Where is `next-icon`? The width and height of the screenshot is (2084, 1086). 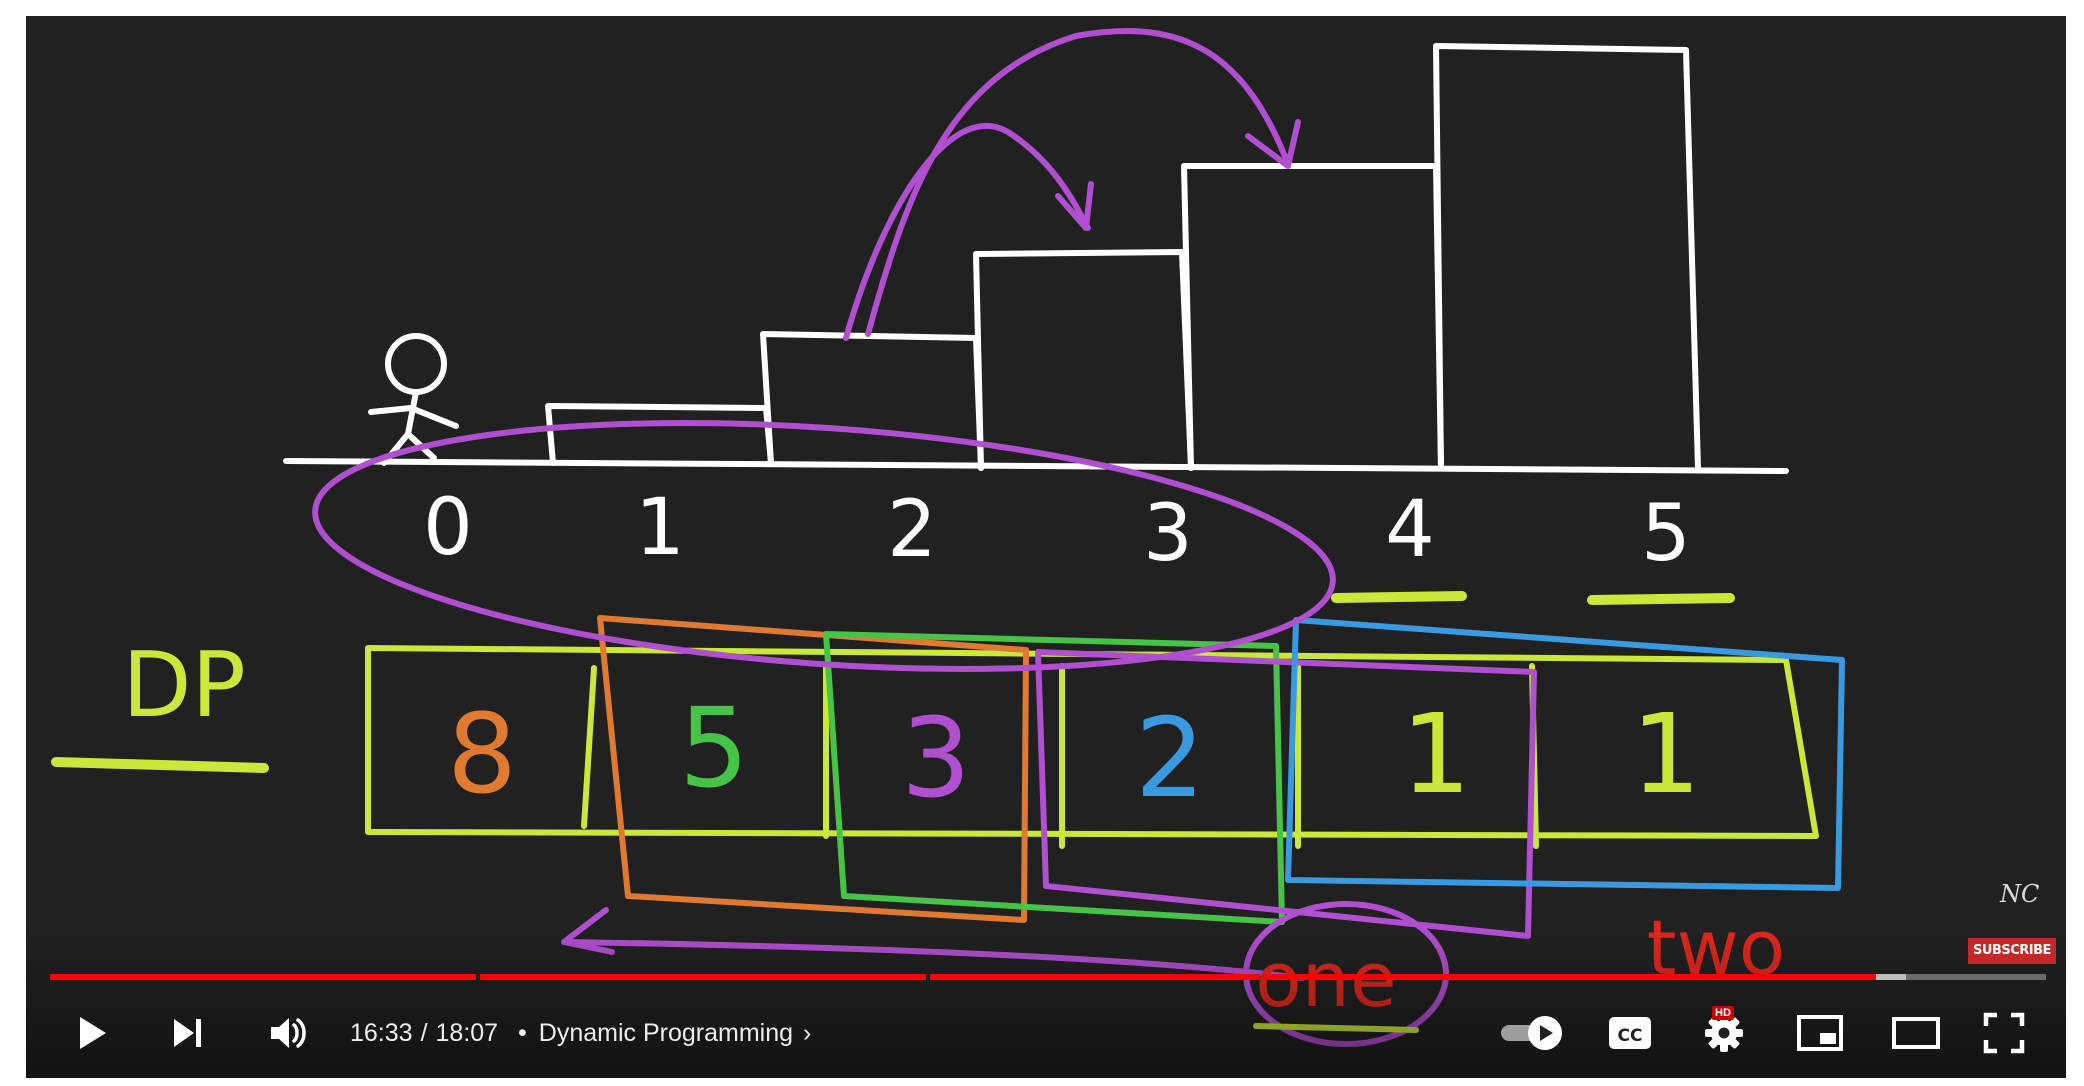 next-icon is located at coordinates (187, 1033).